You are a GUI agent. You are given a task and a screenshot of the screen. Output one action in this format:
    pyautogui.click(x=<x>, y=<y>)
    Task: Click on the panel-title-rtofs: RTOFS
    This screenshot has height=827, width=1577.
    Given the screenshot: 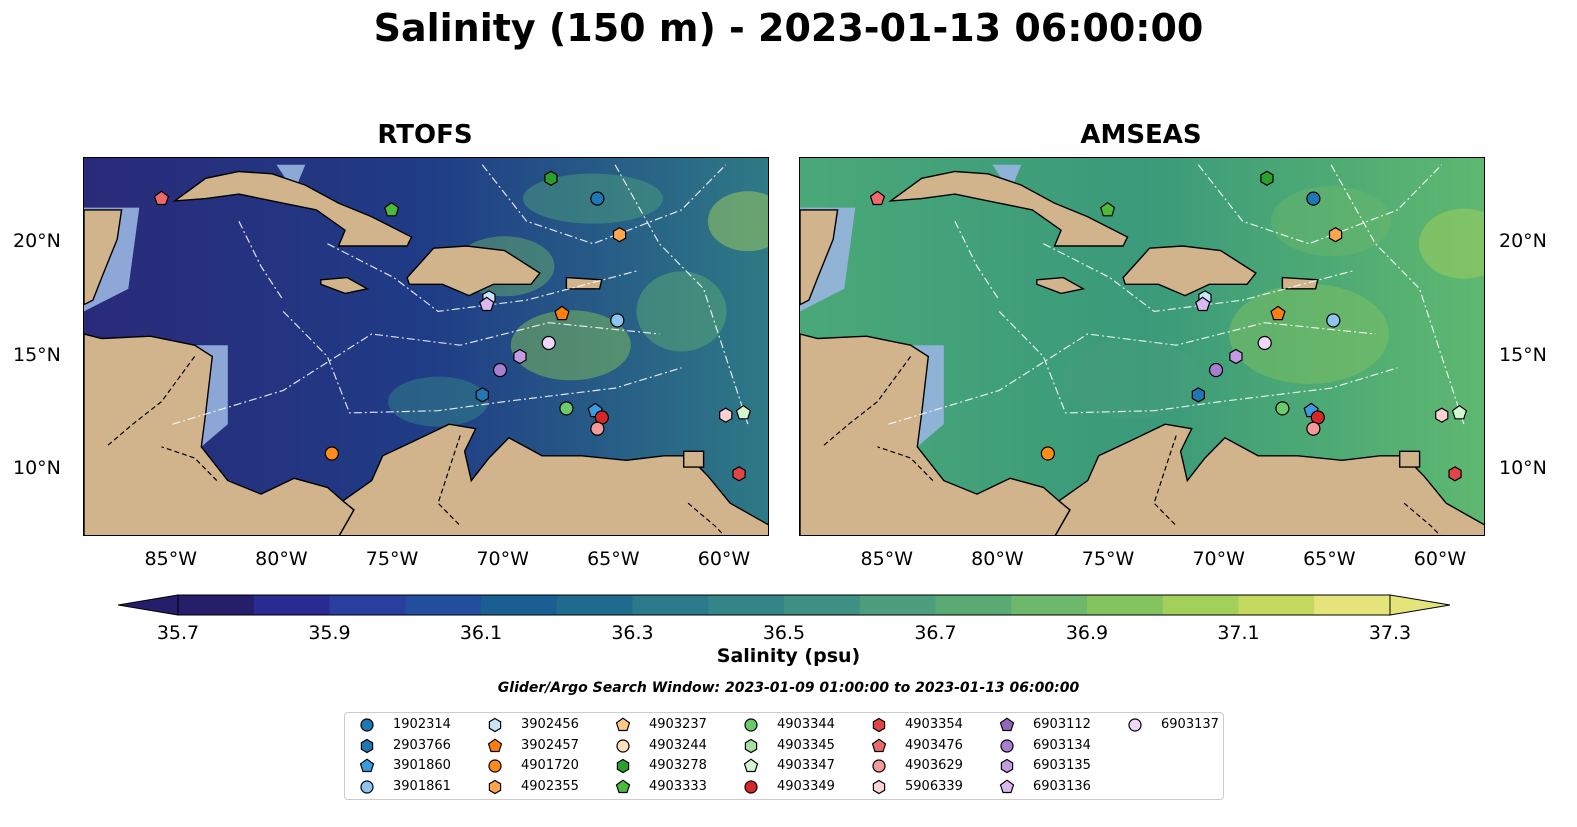 What is the action you would take?
    pyautogui.click(x=425, y=135)
    